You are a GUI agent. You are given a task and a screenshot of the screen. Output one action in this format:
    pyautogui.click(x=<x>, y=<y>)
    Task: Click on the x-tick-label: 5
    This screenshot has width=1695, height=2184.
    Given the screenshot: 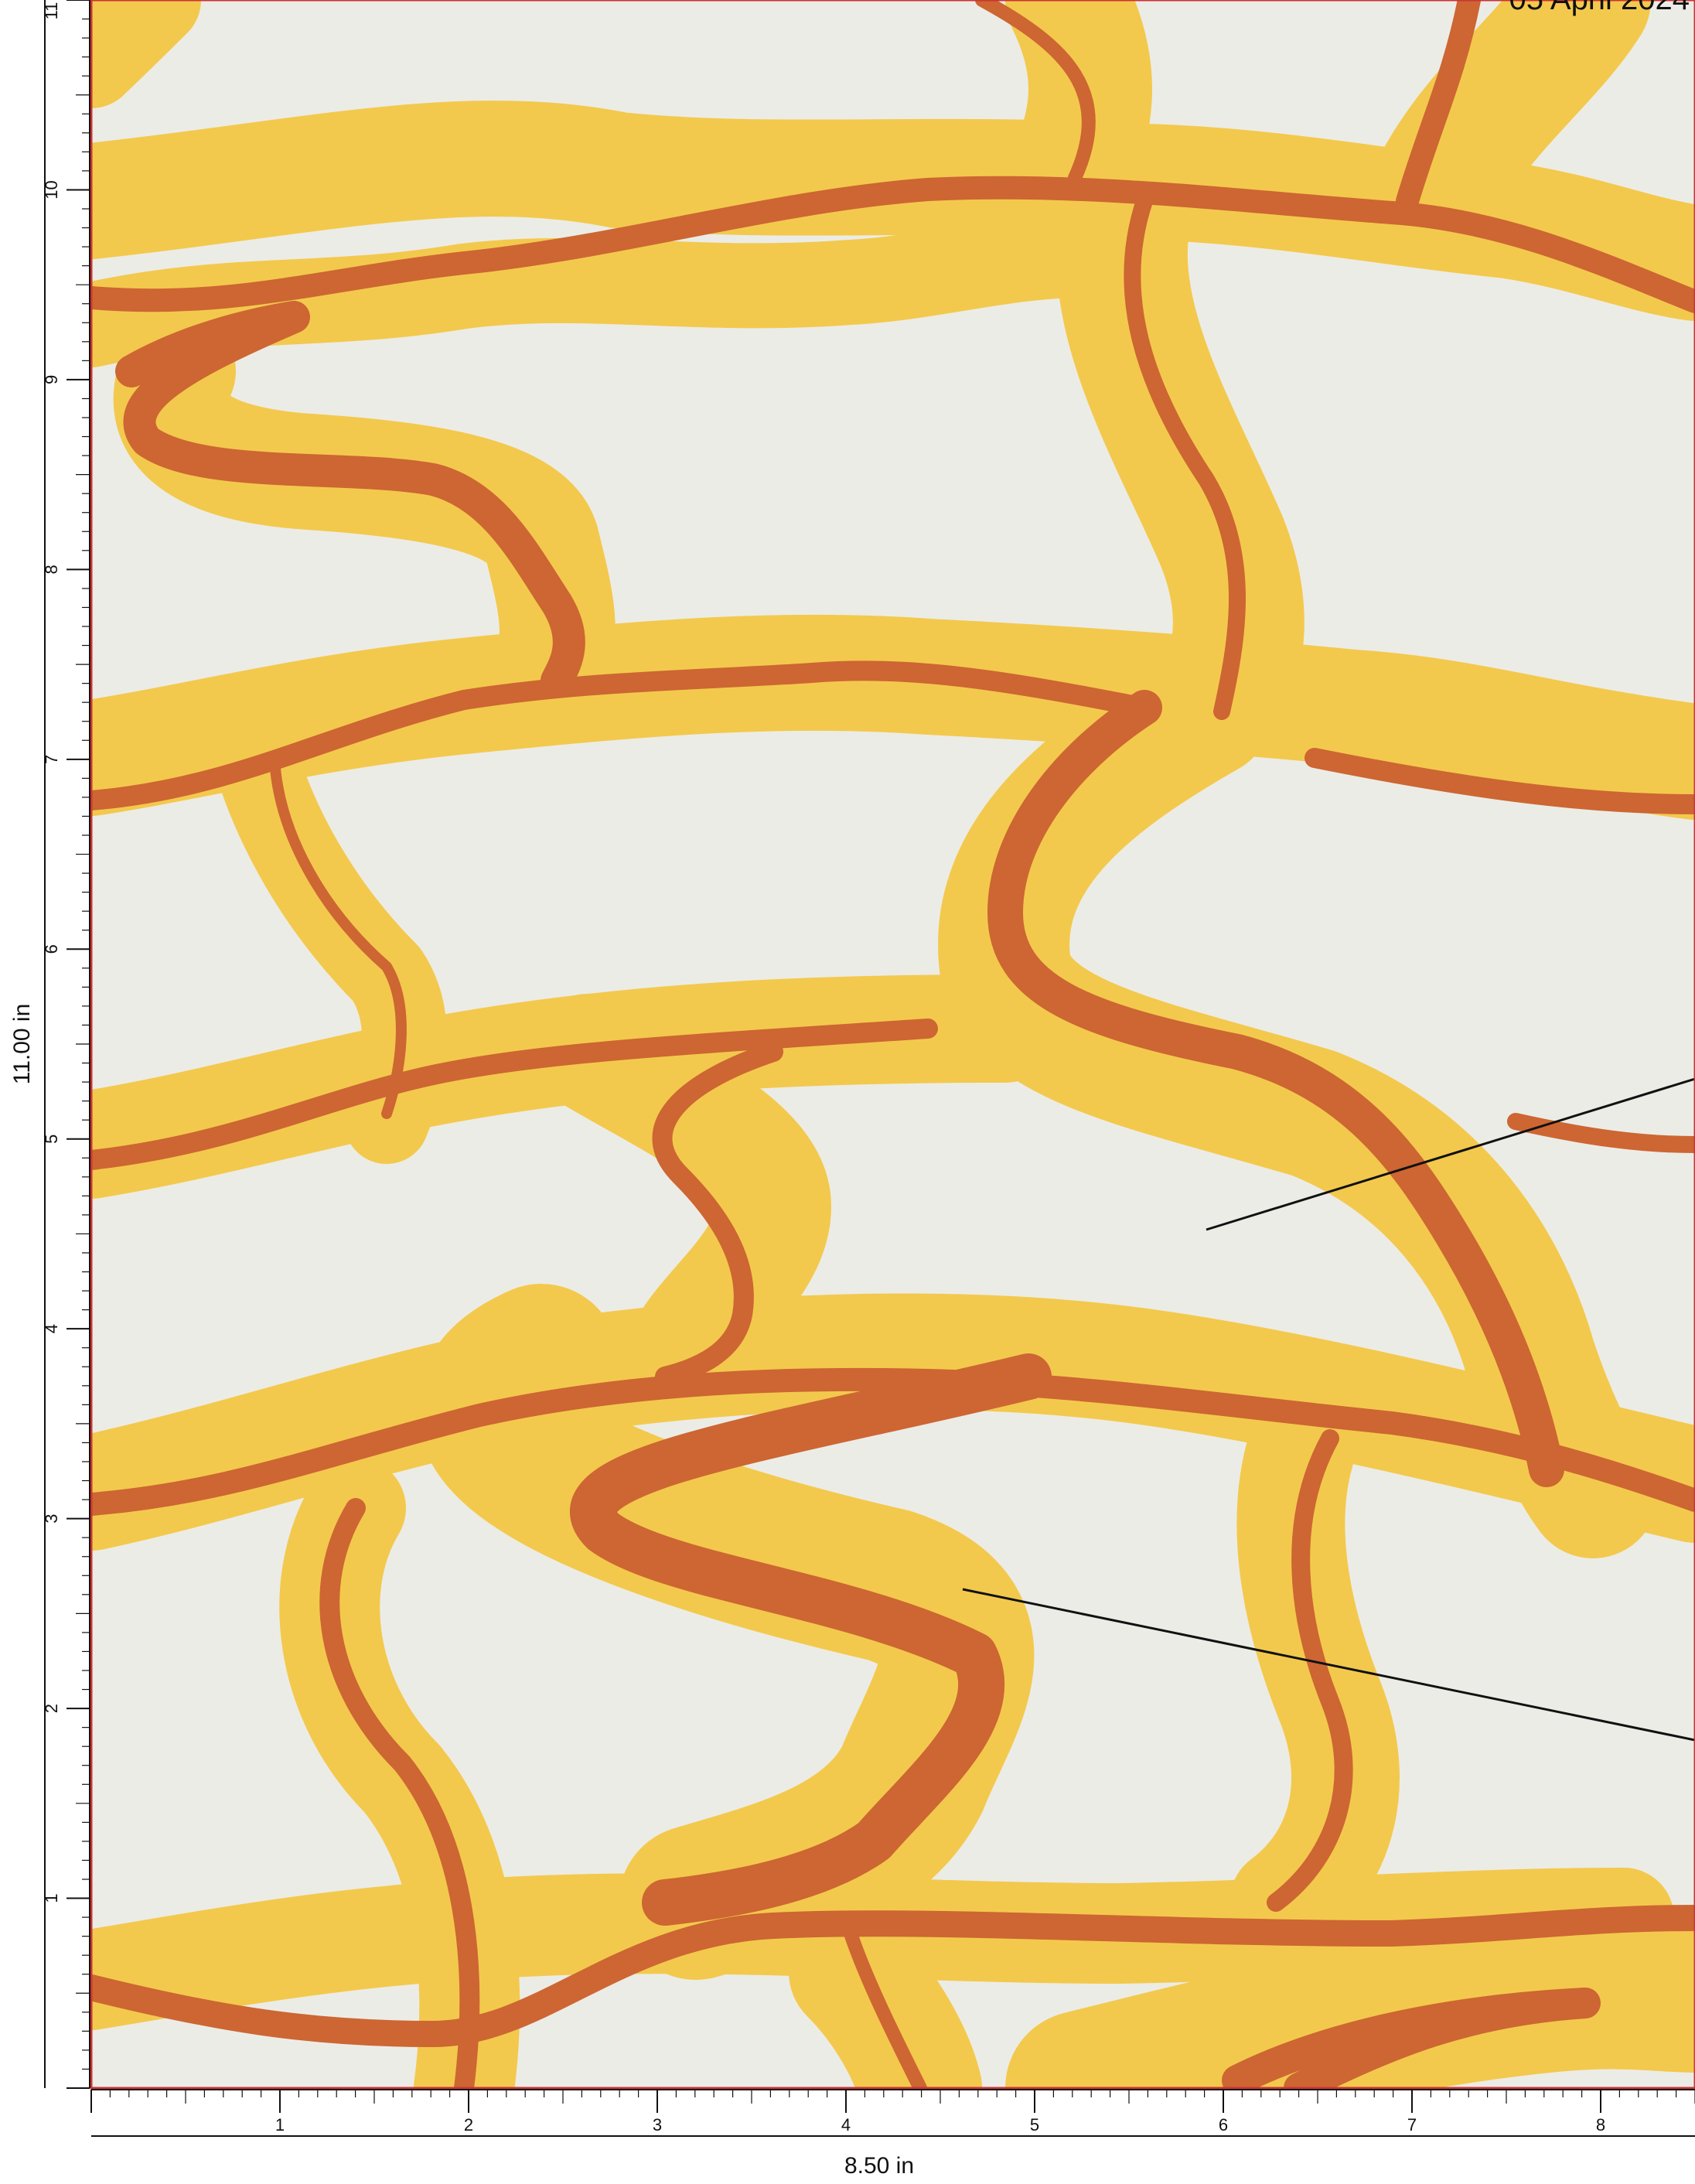 What is the action you would take?
    pyautogui.click(x=1034, y=2125)
    